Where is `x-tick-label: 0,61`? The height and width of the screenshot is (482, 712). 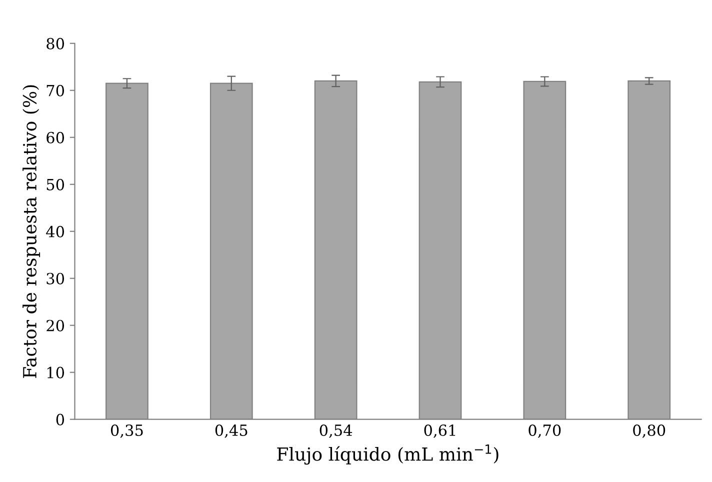 x-tick-label: 0,61 is located at coordinates (440, 431).